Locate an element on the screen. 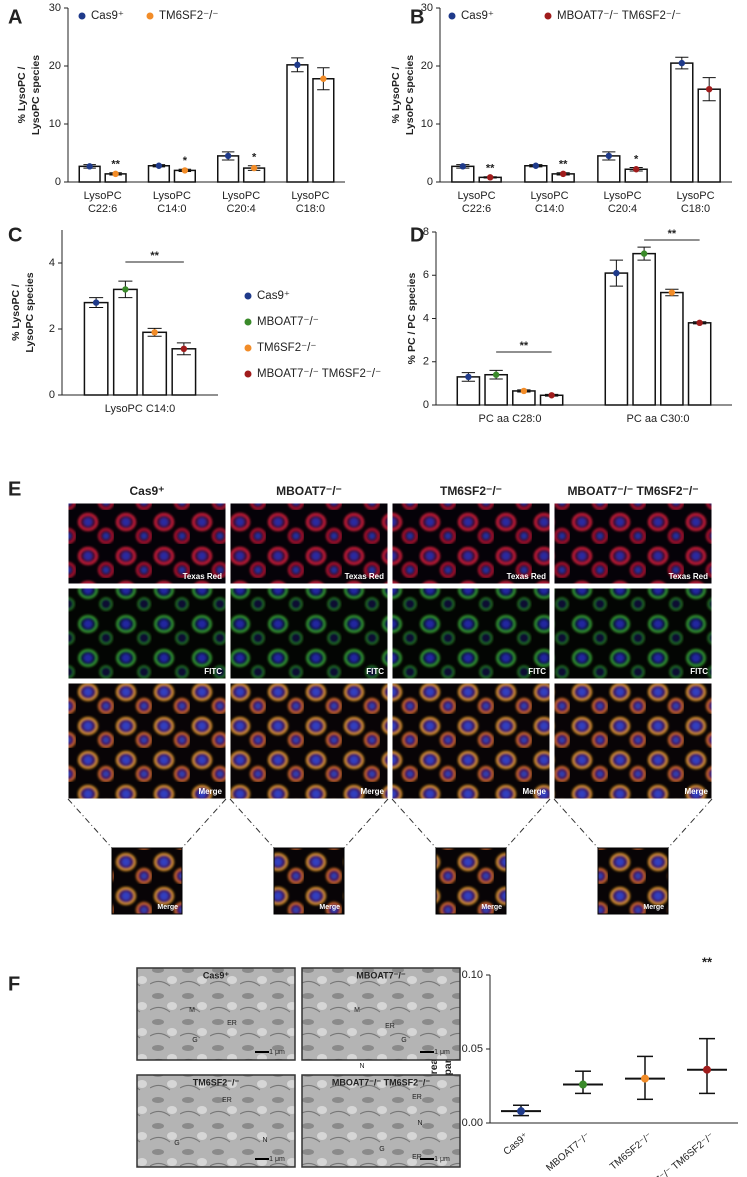  panel-label: B is located at coordinates (417, 17).